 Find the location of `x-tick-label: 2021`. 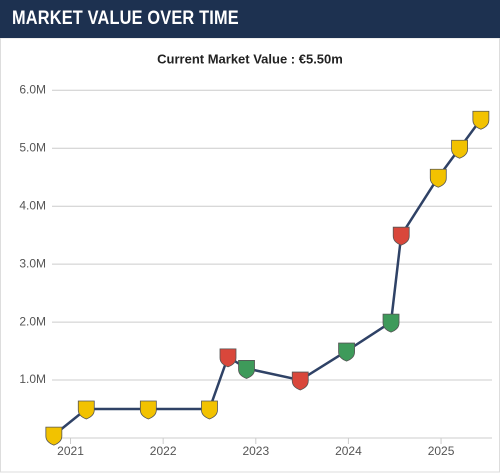

x-tick-label: 2021 is located at coordinates (70, 451).